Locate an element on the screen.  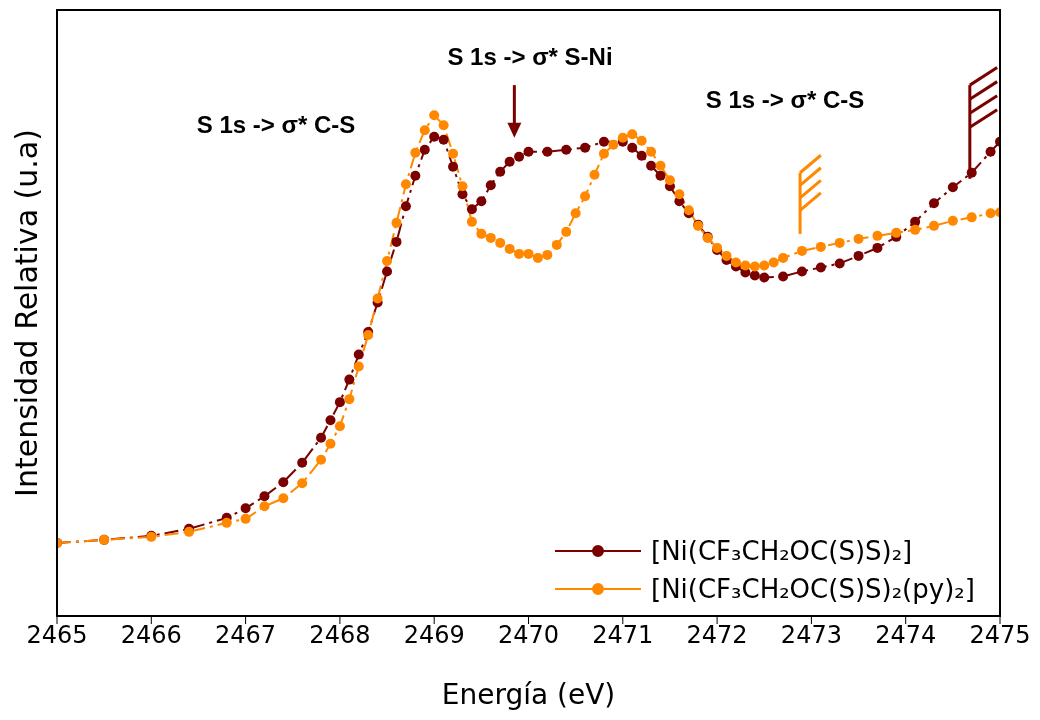
x-tick-label: 2466 is located at coordinates (151, 635).